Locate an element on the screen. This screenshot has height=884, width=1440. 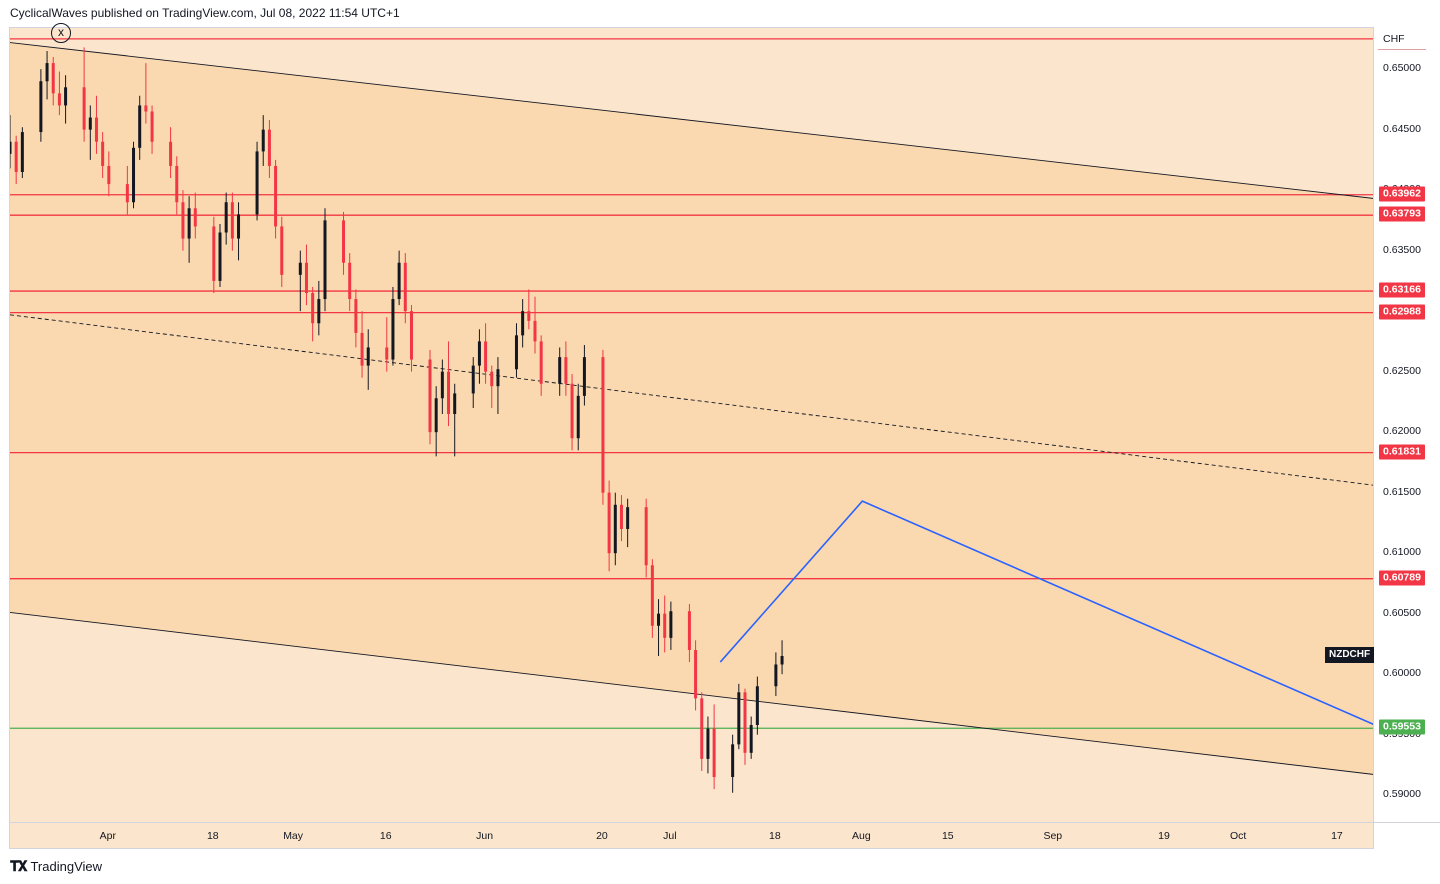
price-level-badge: 0.62988 is located at coordinates (1402, 312).